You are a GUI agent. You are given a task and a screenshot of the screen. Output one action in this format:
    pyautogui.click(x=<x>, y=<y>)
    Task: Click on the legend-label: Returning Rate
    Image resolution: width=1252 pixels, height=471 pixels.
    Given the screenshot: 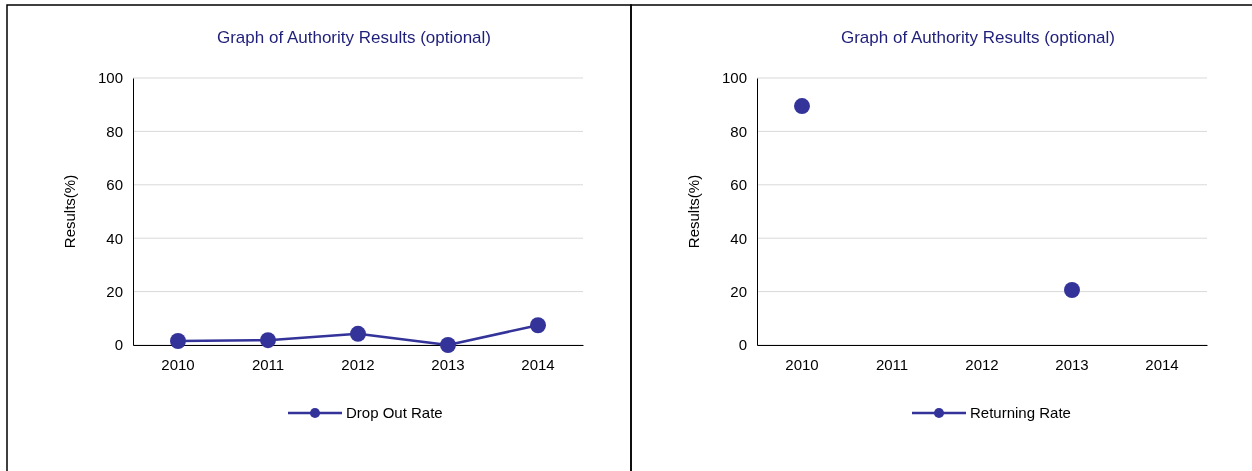 What is the action you would take?
    pyautogui.click(x=1020, y=412)
    